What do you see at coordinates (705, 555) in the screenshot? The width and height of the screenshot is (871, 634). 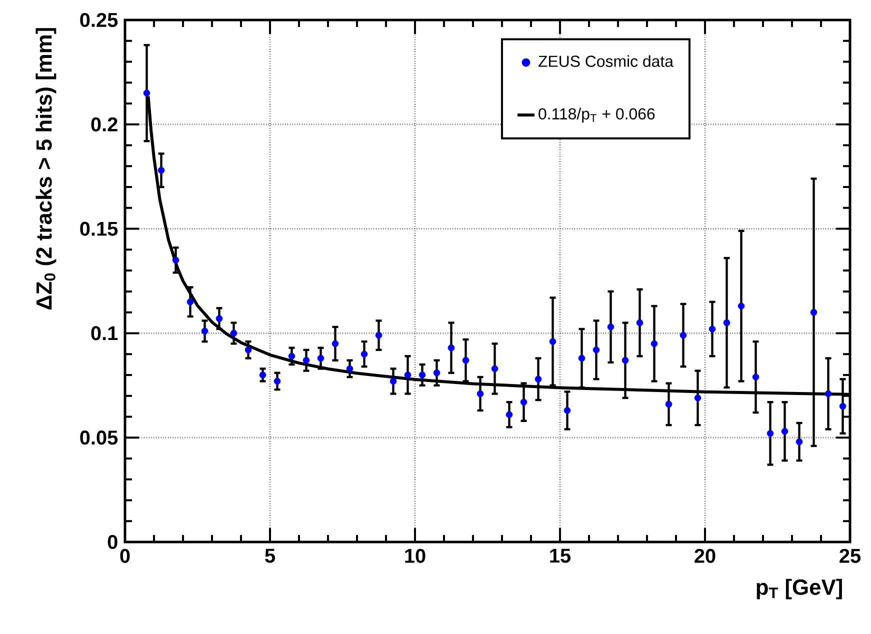 I see `x-tick-label: 20` at bounding box center [705, 555].